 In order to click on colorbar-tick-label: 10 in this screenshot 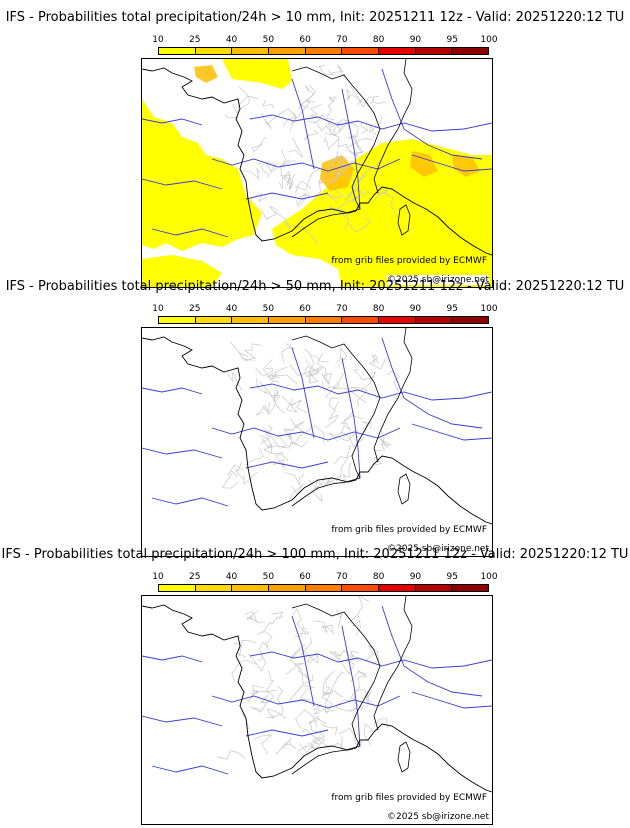, I will do `click(158, 577)`.